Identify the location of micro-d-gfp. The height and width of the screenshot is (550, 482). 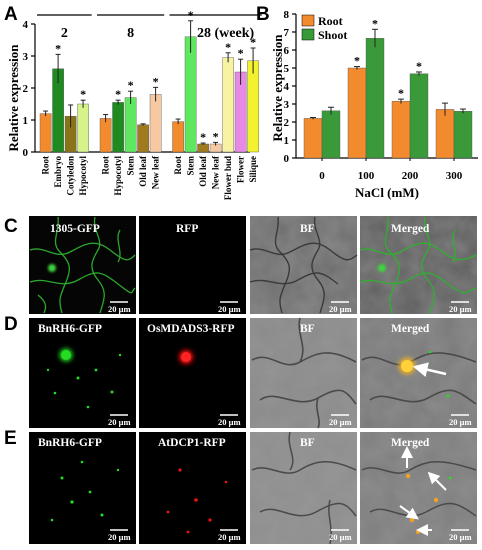
(82, 373).